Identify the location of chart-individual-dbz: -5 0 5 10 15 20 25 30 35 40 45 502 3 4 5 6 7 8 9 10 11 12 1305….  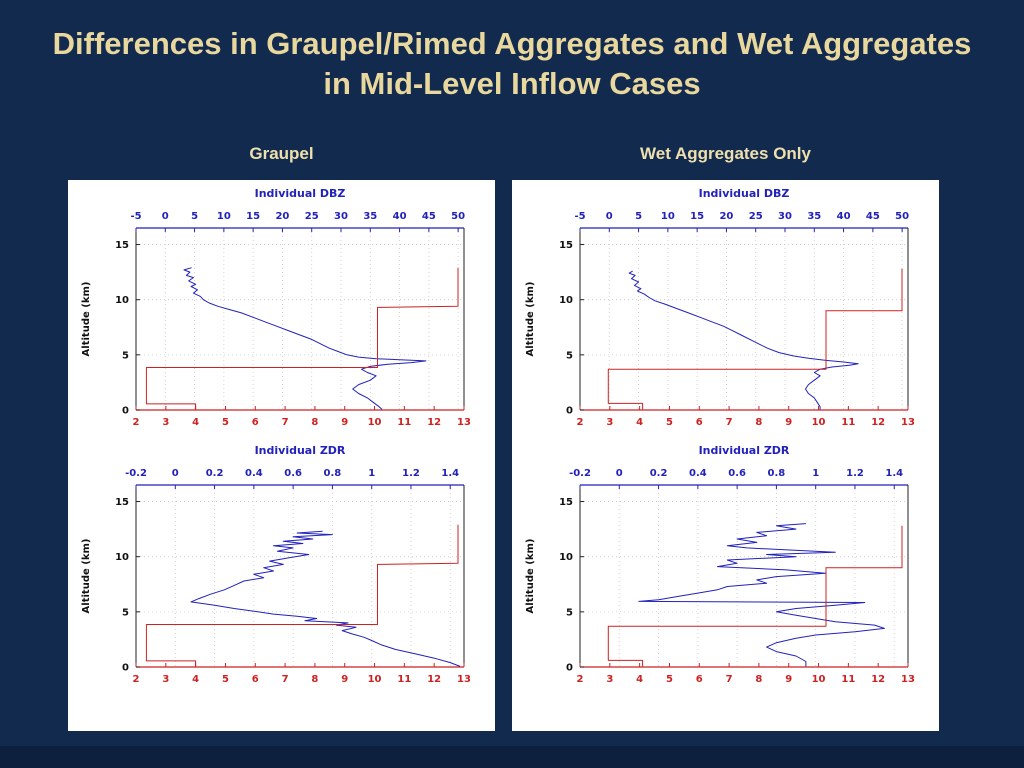
(720, 307).